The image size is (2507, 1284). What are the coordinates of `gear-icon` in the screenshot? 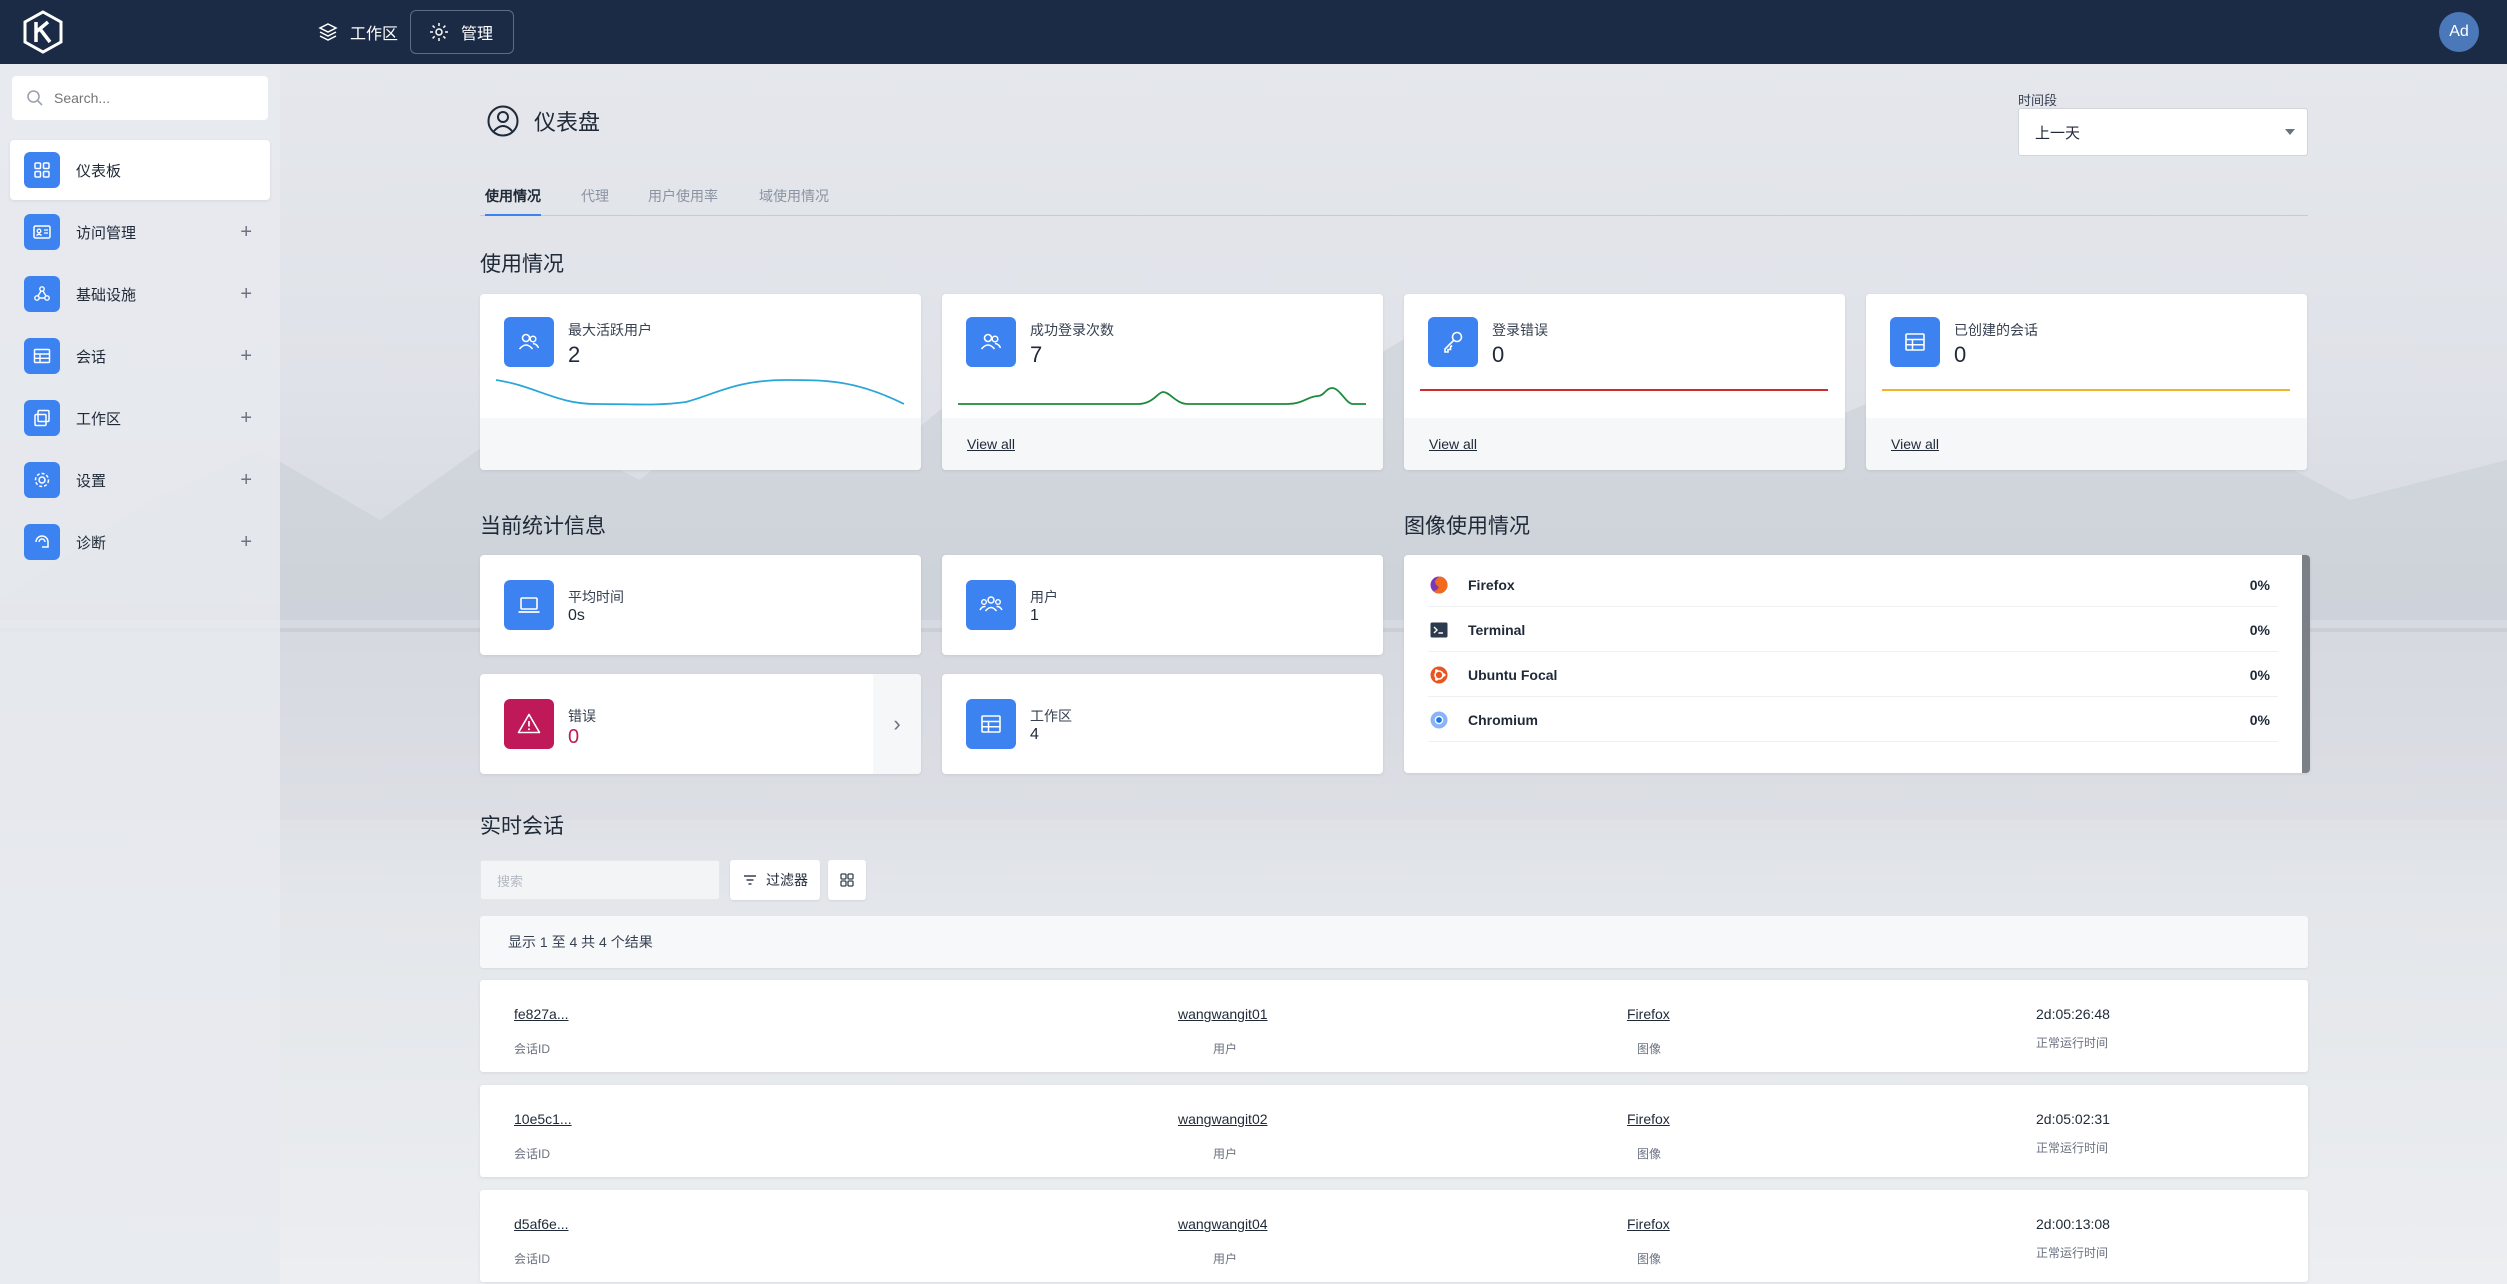 It's located at (439, 32).